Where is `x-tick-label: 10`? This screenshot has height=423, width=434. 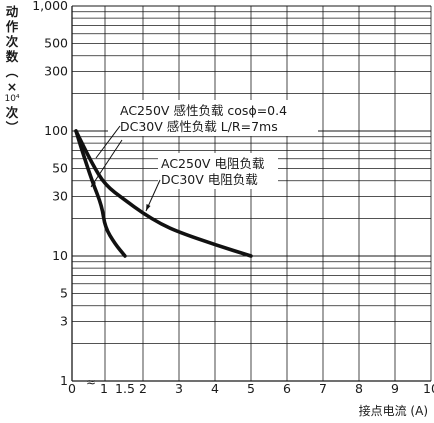 x-tick-label: 10 is located at coordinates (428, 388).